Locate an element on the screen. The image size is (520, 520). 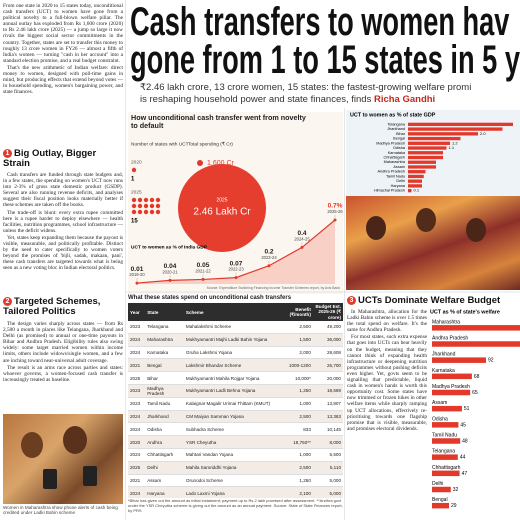
value-label: 68 is located at coordinates (477, 377).